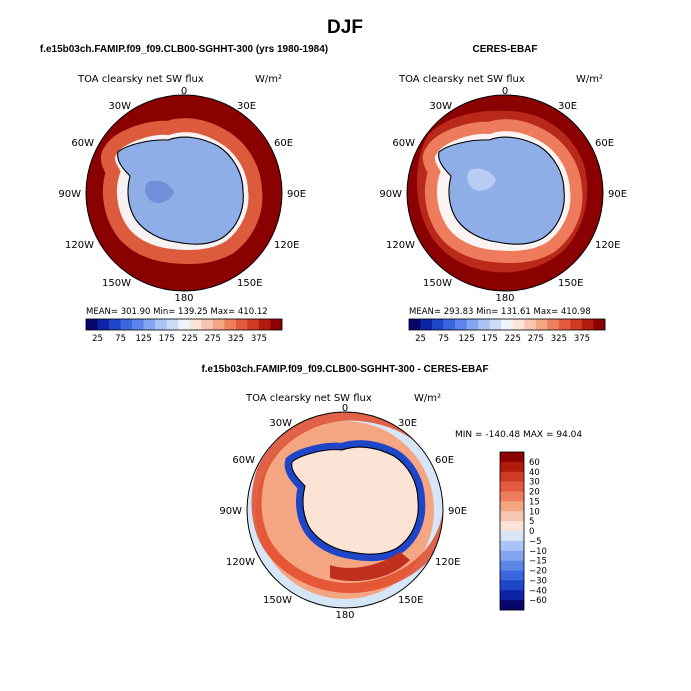 The height and width of the screenshot is (691, 691). What do you see at coordinates (589, 79) in the screenshot?
I see `panel2-units-label: W/m²` at bounding box center [589, 79].